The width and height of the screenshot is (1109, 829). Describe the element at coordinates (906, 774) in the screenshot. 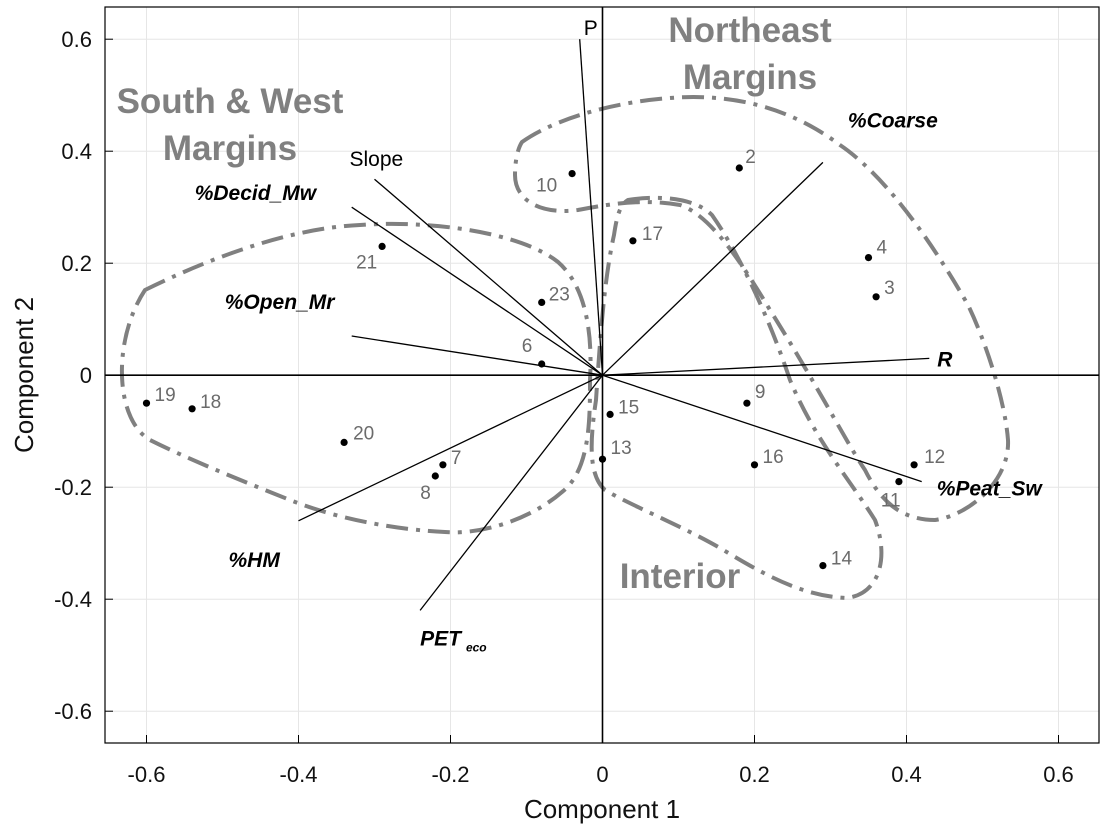

I see `x-tick-label: 0.4` at that location.